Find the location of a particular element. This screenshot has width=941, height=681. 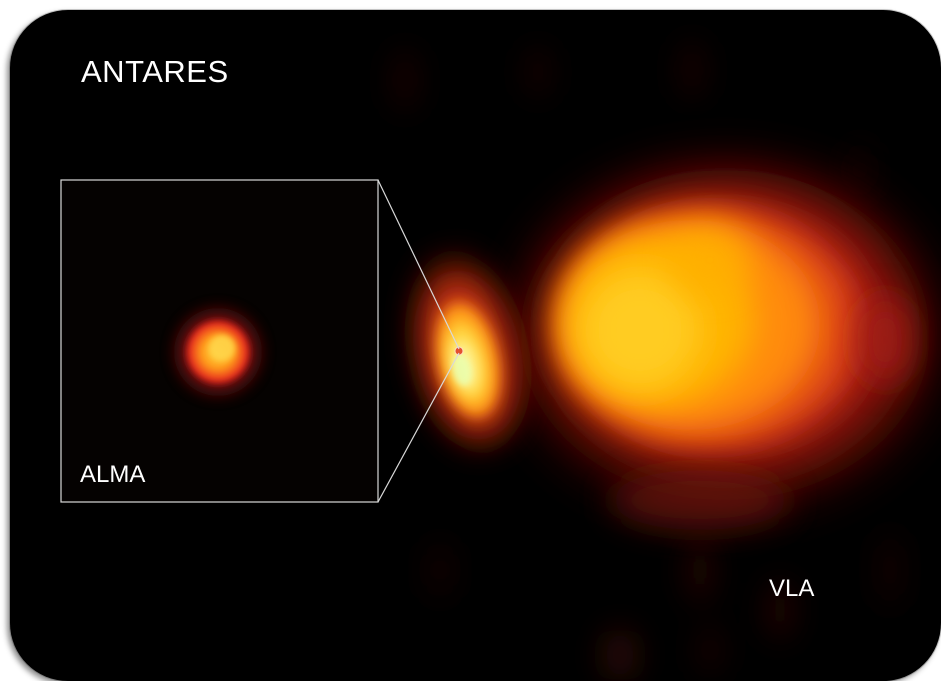

zoom-lines is located at coordinates (418, 341).